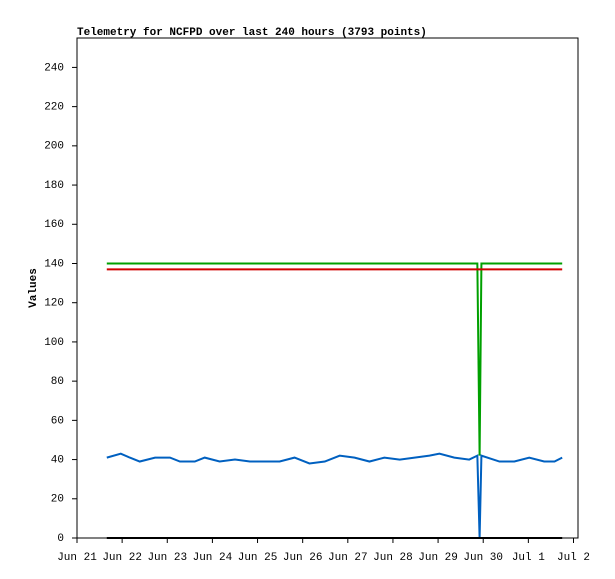 Image resolution: width=615 pixels, height=579 pixels. I want to click on y-tick-label: 40, so click(57, 460).